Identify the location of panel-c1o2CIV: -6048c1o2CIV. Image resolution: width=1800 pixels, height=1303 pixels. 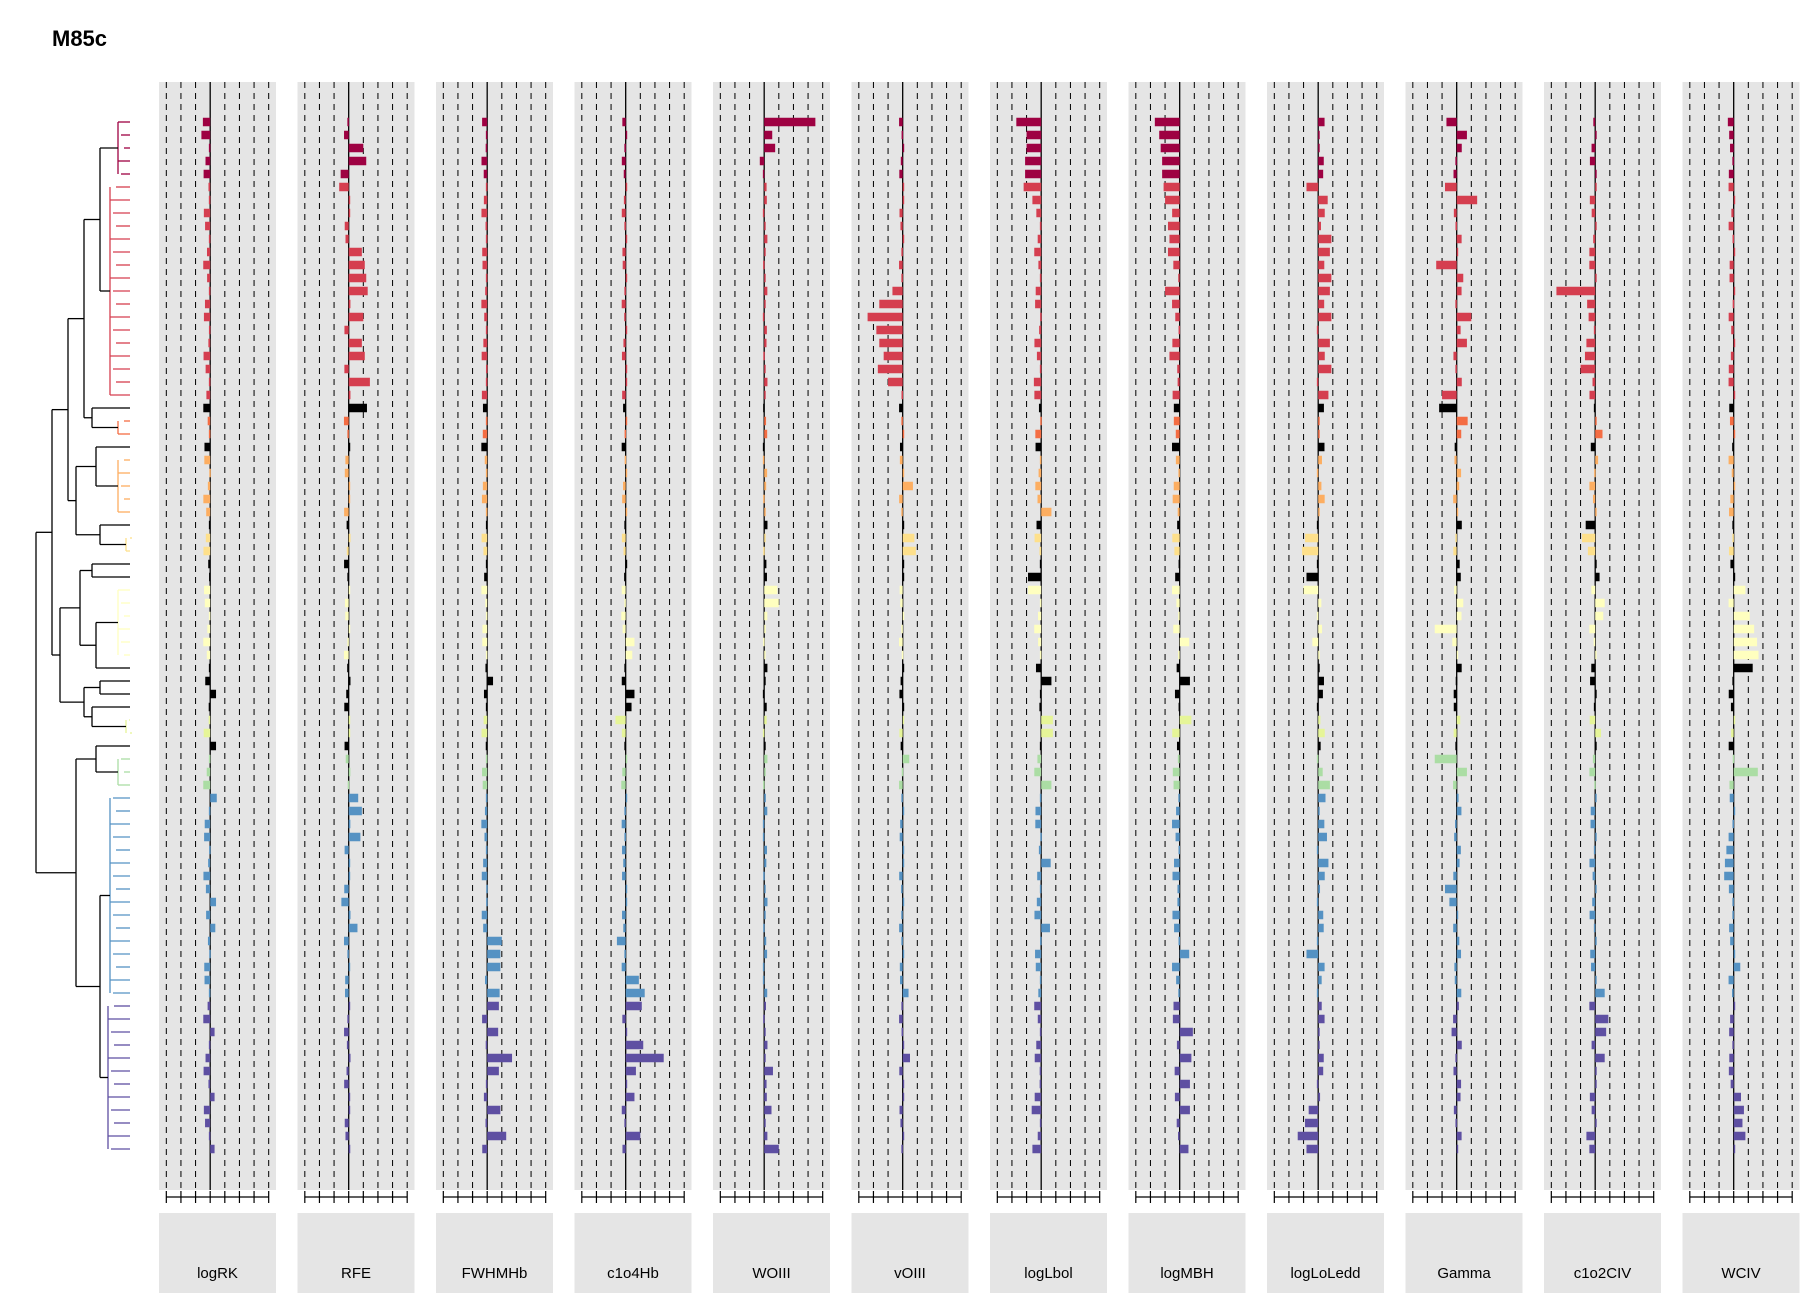
(1602, 687).